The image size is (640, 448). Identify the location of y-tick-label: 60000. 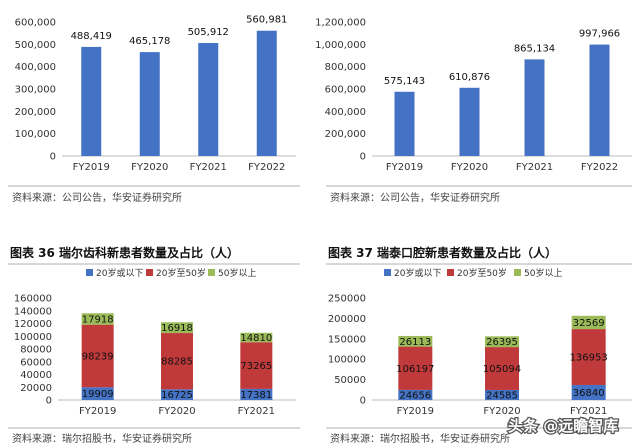
(36, 362).